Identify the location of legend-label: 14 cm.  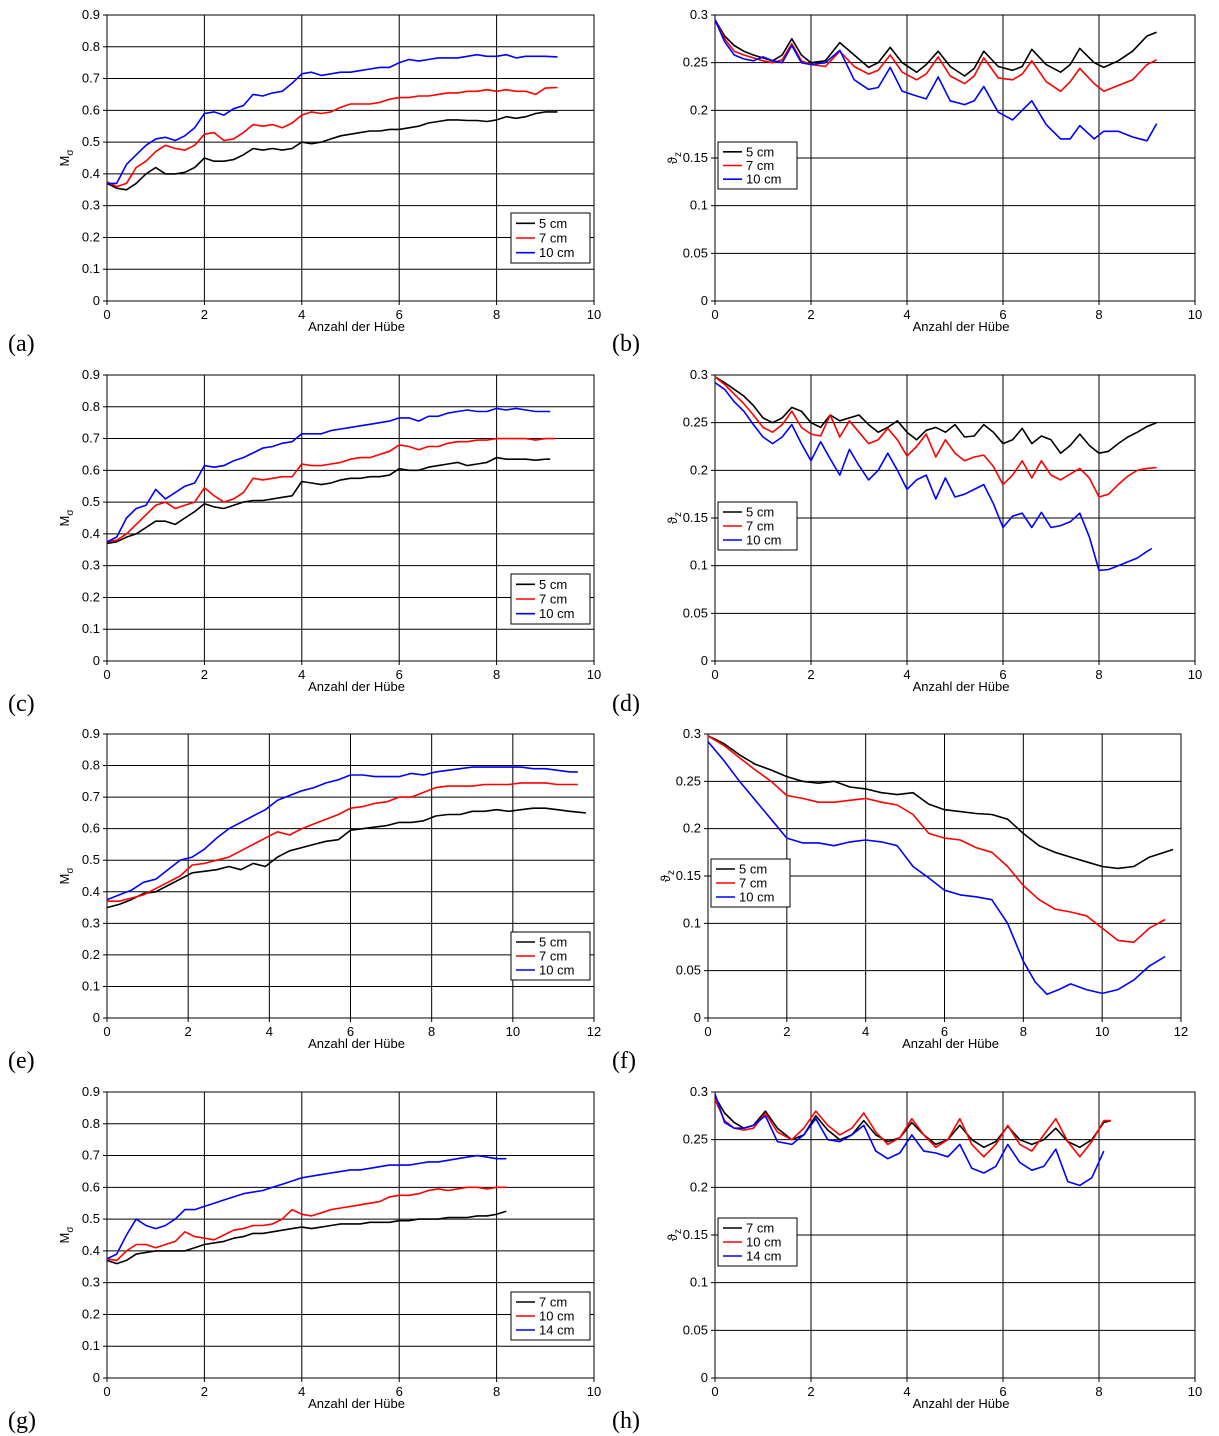
(556, 1330).